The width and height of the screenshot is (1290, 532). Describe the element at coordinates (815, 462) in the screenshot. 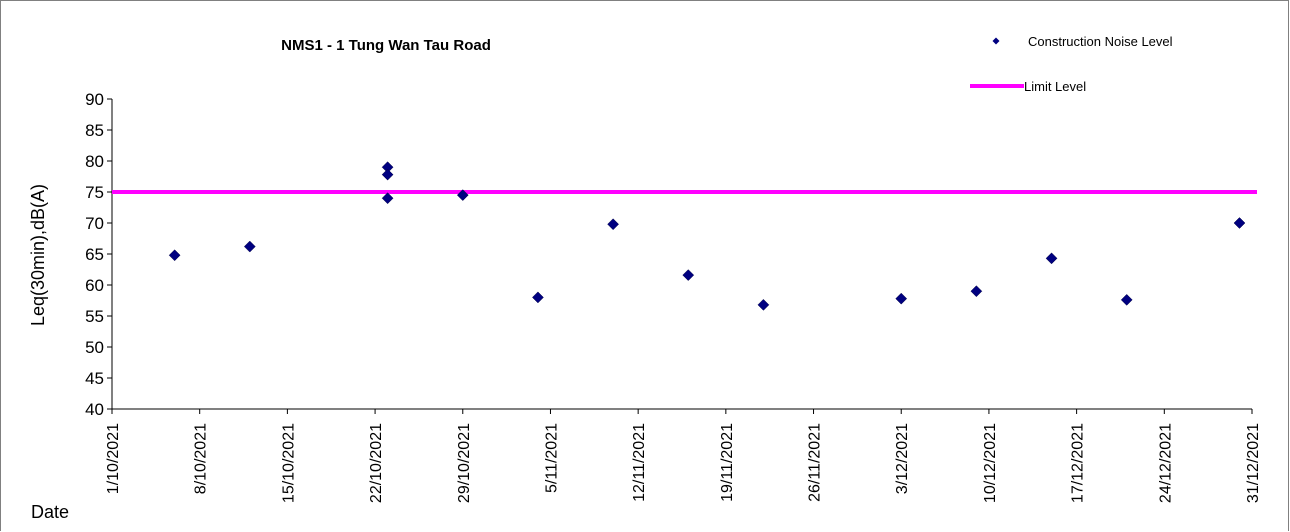

I see `x-tick-label: 26/11/2021` at that location.